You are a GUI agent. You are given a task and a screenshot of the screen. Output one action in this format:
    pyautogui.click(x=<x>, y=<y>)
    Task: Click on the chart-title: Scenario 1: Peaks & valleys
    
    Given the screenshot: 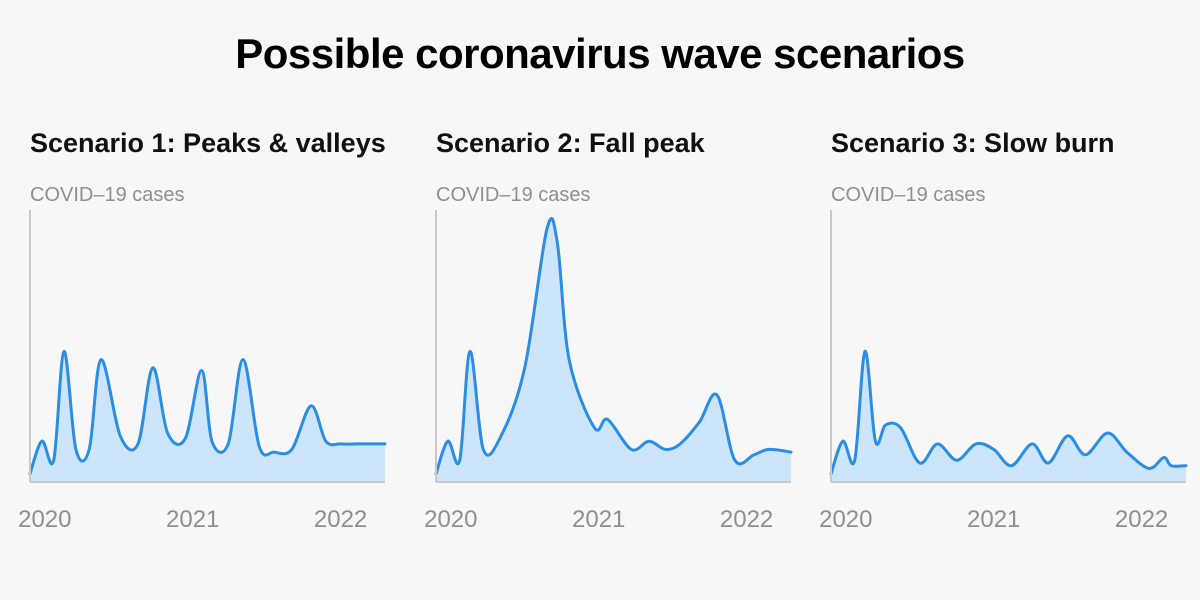 What is the action you would take?
    pyautogui.click(x=208, y=143)
    